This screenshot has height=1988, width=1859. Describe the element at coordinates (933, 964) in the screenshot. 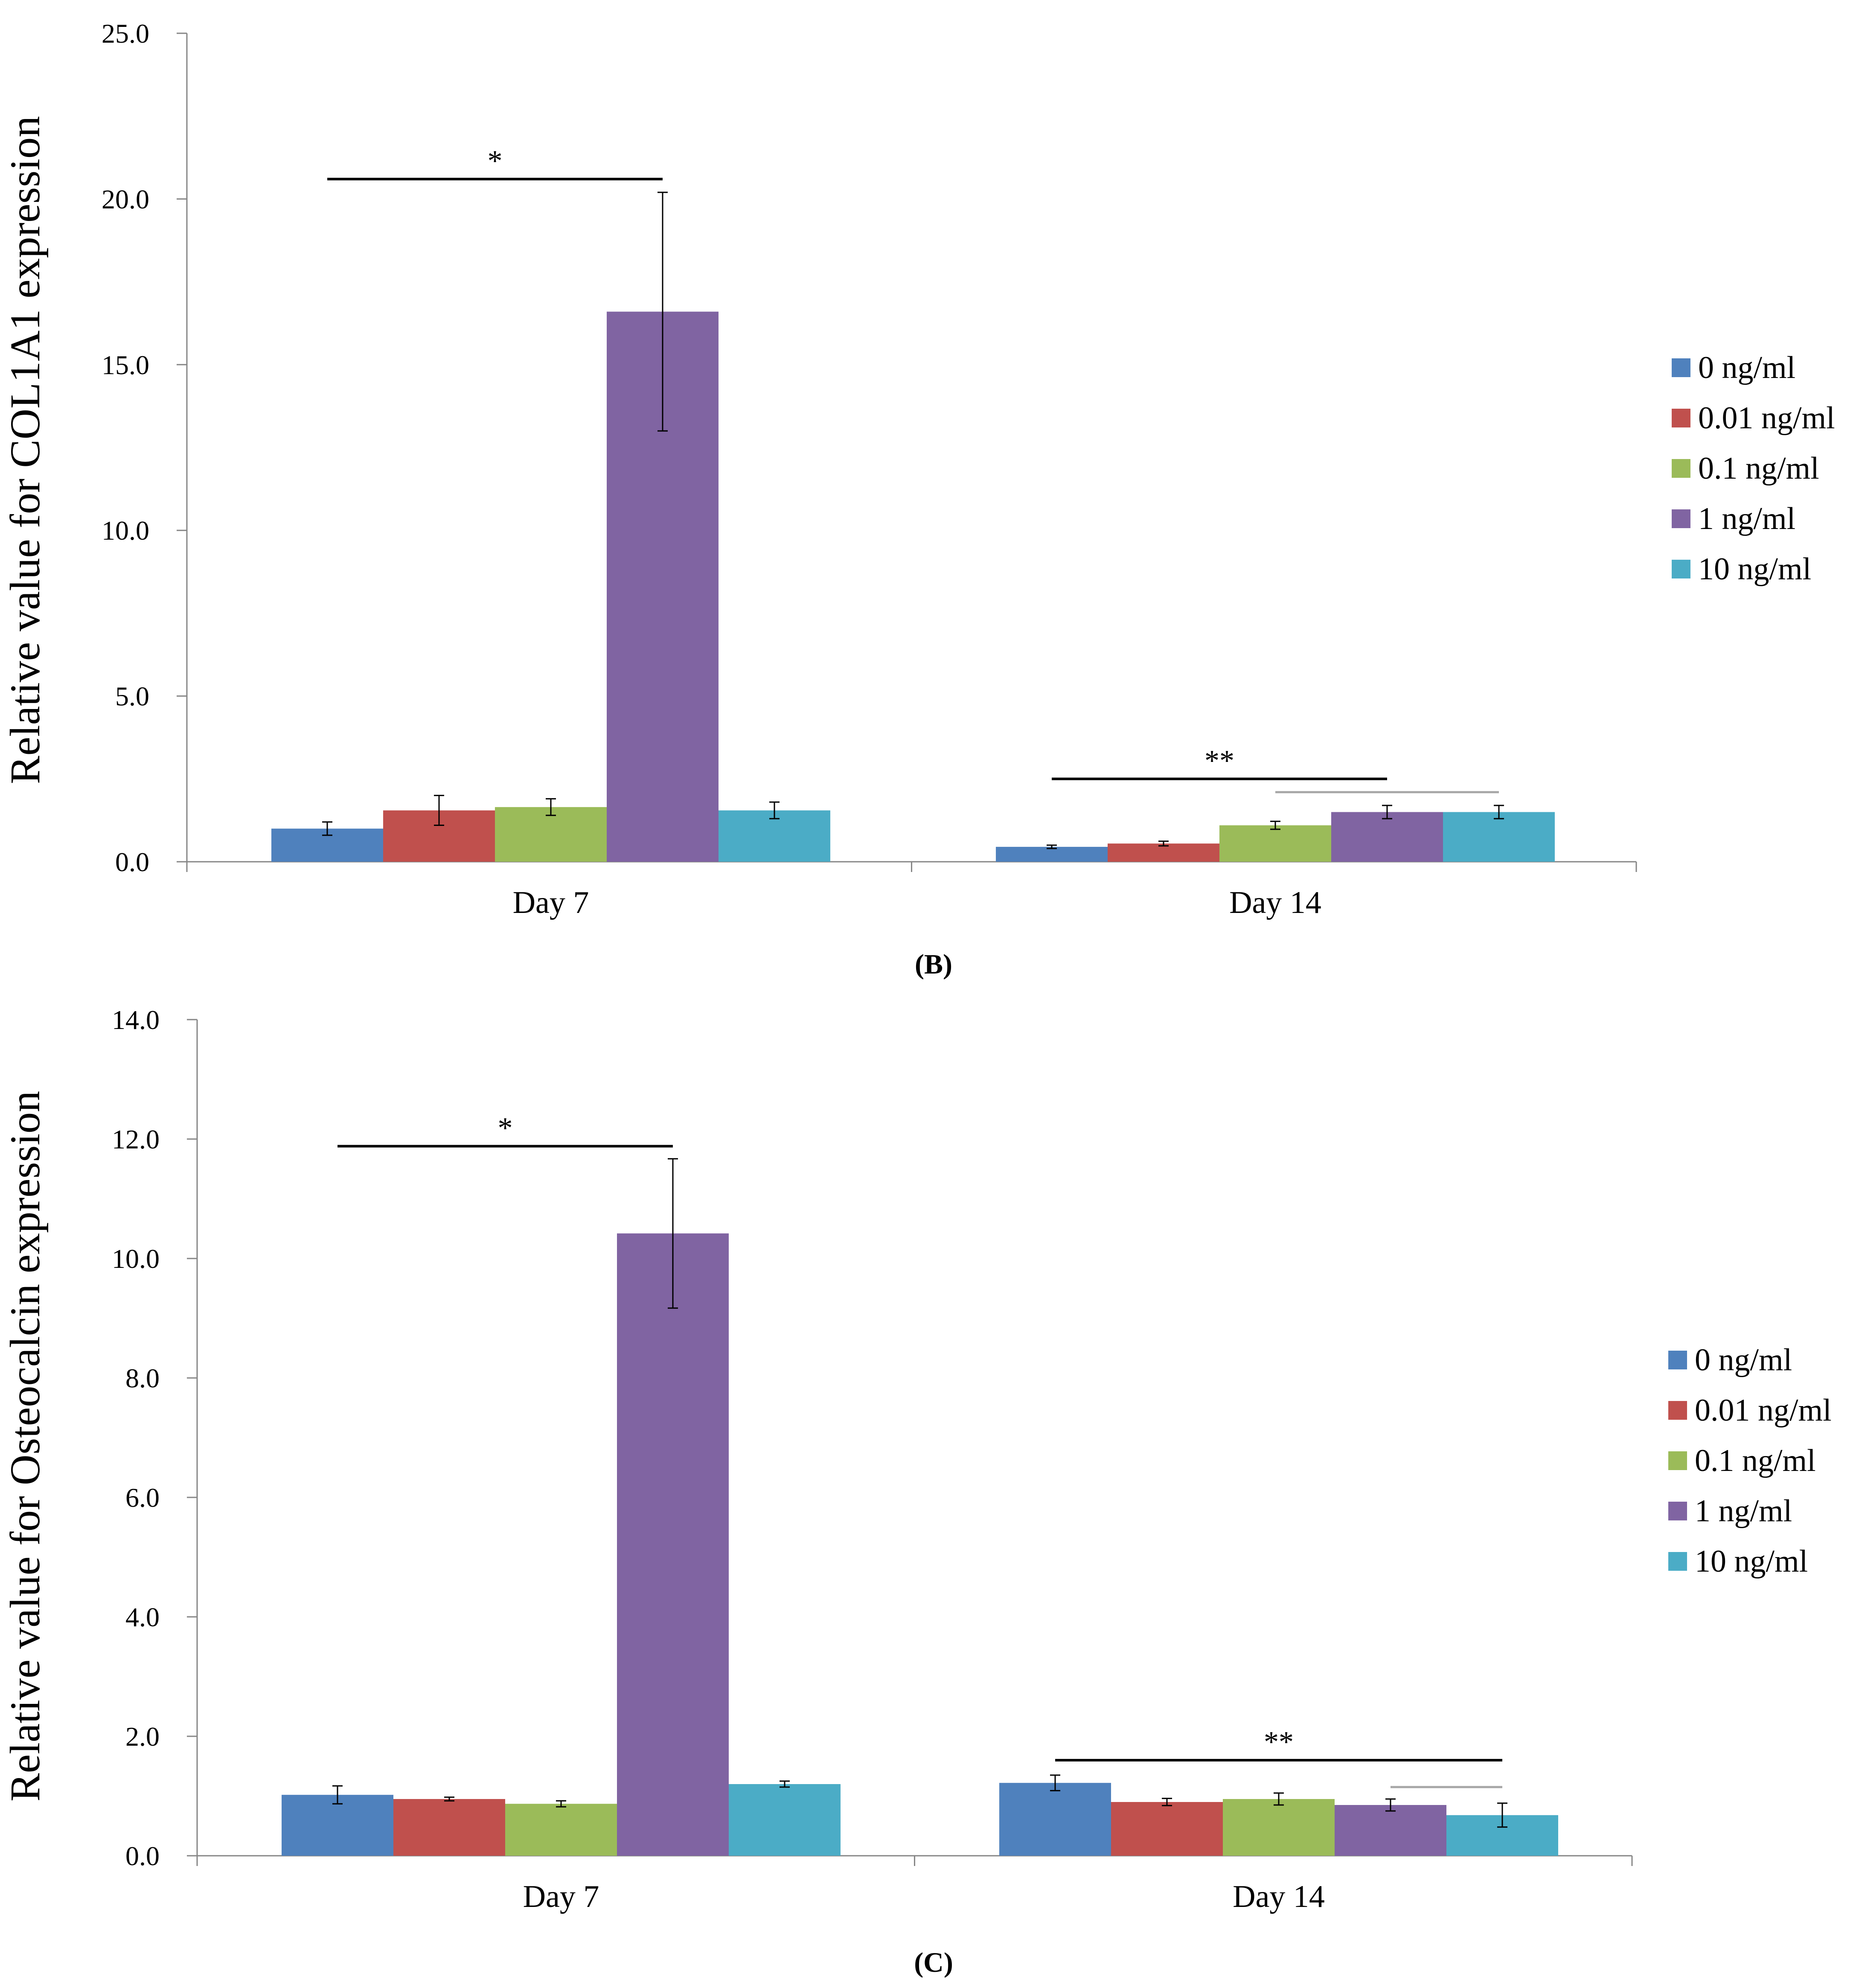

I see `panel-label: (B)` at that location.